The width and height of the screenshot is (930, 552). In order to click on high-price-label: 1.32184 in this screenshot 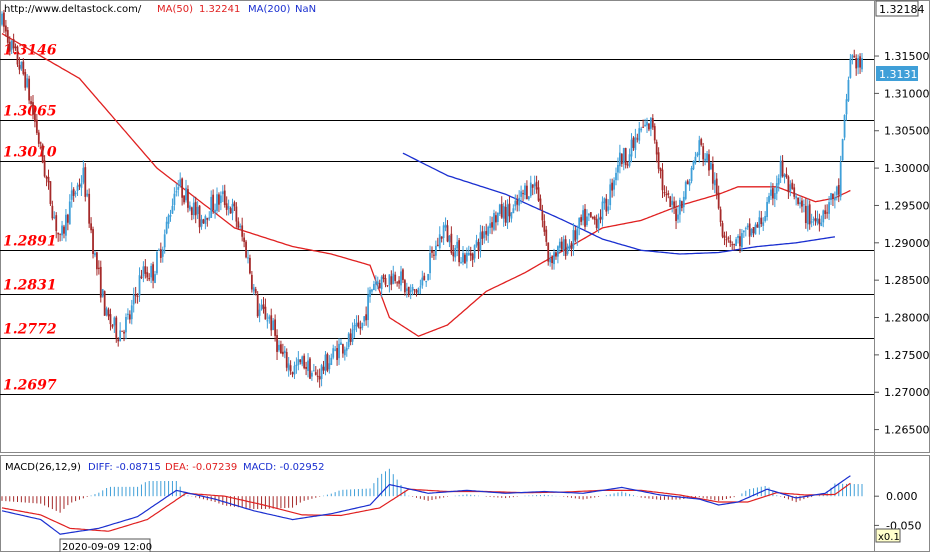, I will do `click(902, 9)`.